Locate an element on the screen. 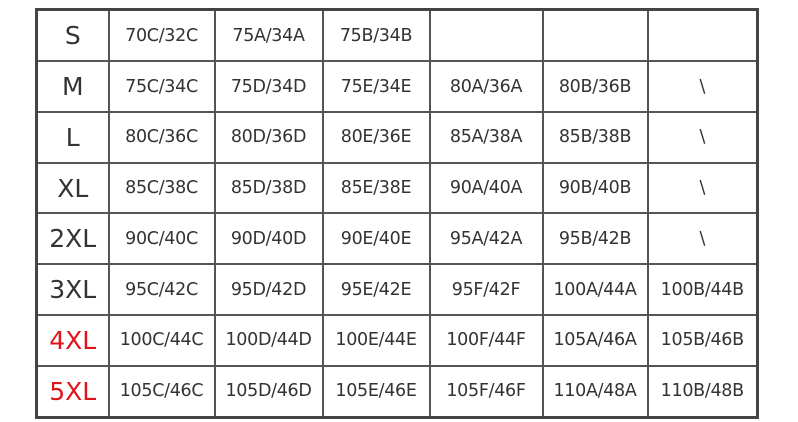  size-label: S is located at coordinates (72, 35).